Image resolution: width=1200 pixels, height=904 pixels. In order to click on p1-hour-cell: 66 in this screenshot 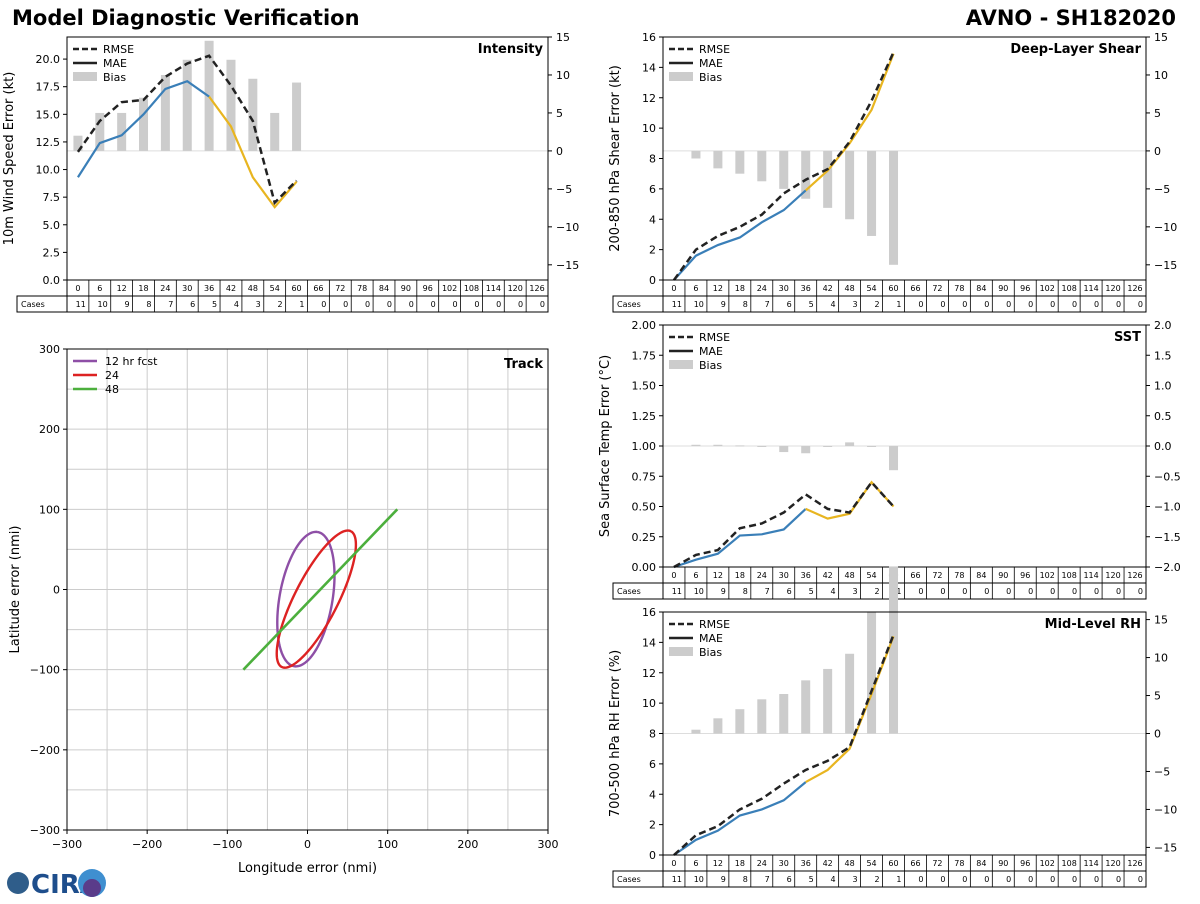, I will do `click(915, 288)`.